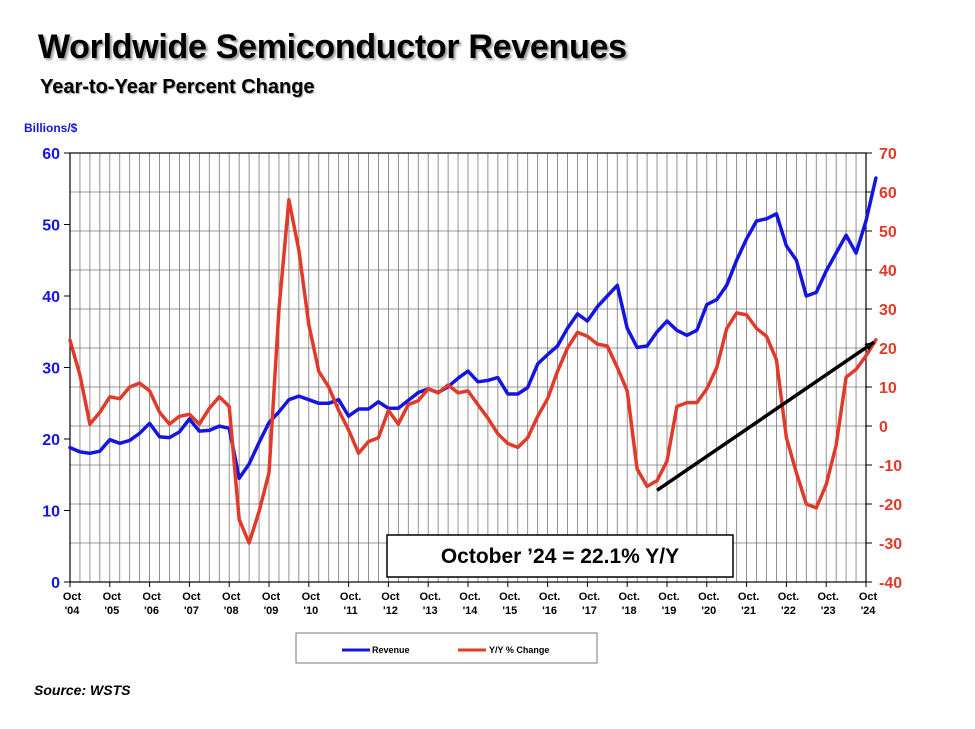 Image resolution: width=975 pixels, height=729 pixels. I want to click on x-axis-tick-label: '20, so click(708, 611).